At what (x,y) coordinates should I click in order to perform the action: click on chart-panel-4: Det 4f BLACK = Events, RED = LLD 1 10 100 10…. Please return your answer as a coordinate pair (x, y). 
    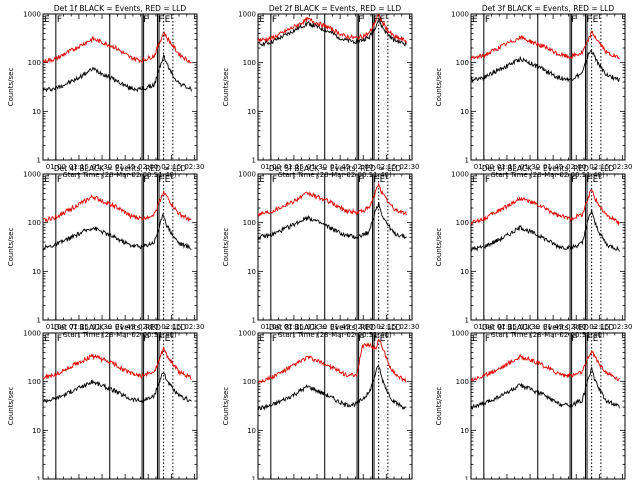
    Looking at the image, I should click on (106, 251).